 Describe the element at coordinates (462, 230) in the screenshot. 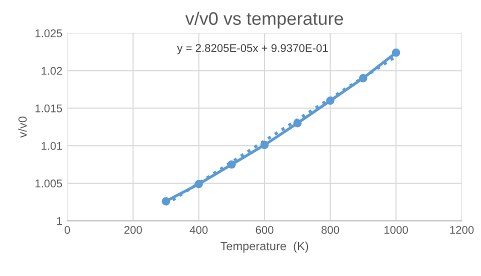

I see `x-tick-label: 1200` at that location.